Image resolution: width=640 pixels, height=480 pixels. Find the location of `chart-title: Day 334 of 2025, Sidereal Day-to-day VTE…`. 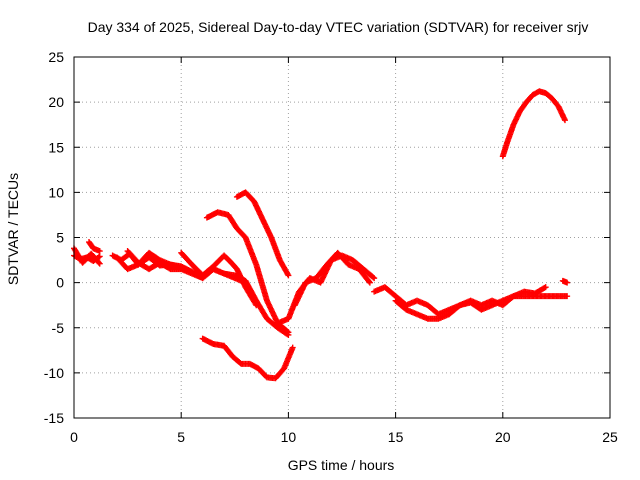

chart-title: Day 334 of 2025, Sidereal Day-to-day VTE… is located at coordinates (338, 27).